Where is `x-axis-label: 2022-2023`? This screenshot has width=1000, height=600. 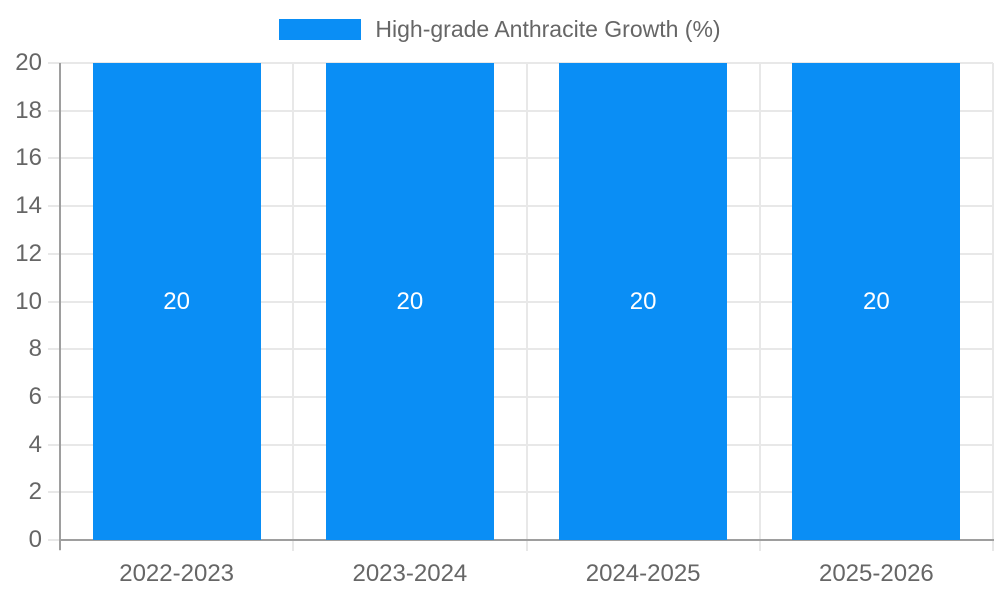
x-axis-label: 2022-2023 is located at coordinates (177, 573).